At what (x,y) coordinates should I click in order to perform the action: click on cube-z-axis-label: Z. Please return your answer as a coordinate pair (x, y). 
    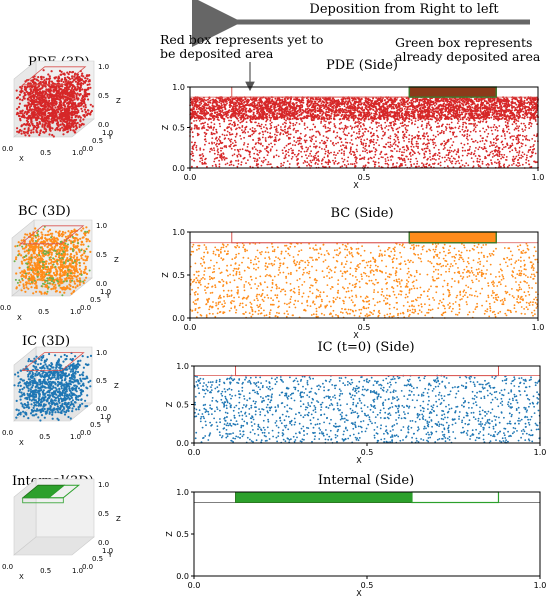
    Looking at the image, I should click on (118, 519).